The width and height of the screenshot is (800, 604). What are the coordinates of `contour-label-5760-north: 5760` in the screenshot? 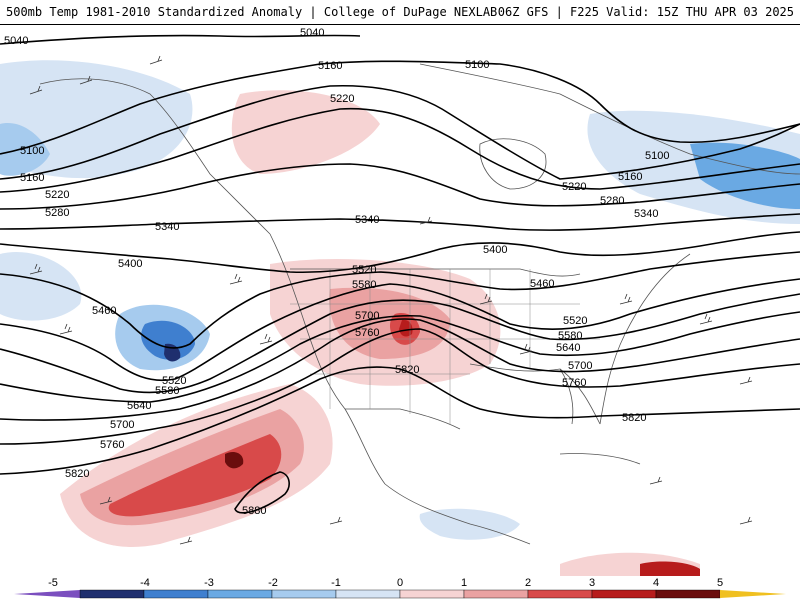 It's located at (367, 333).